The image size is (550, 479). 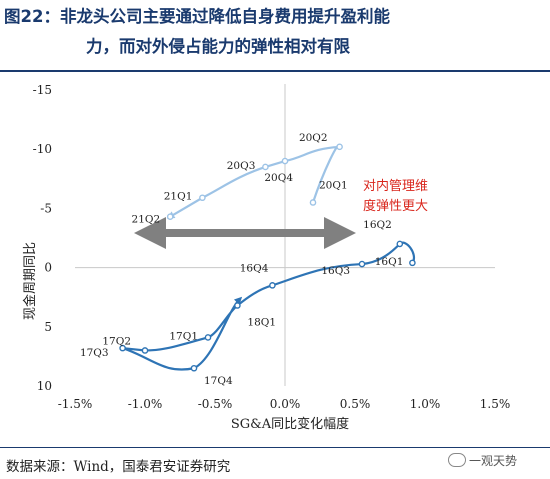 What do you see at coordinates (145, 404) in the screenshot?
I see `x-tick-label: -1.0%` at bounding box center [145, 404].